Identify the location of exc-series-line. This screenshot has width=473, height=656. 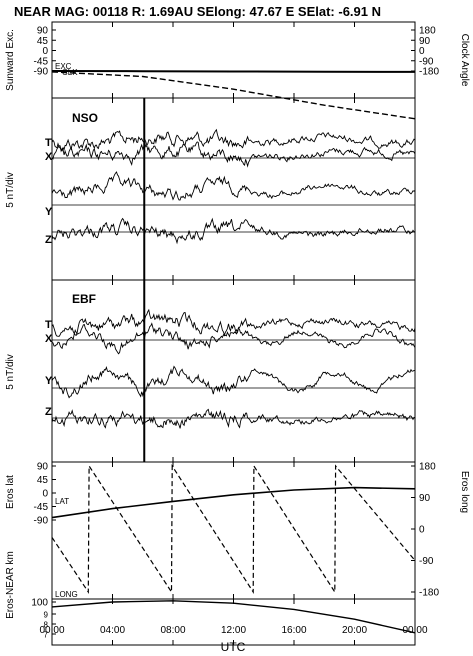
(233, 71).